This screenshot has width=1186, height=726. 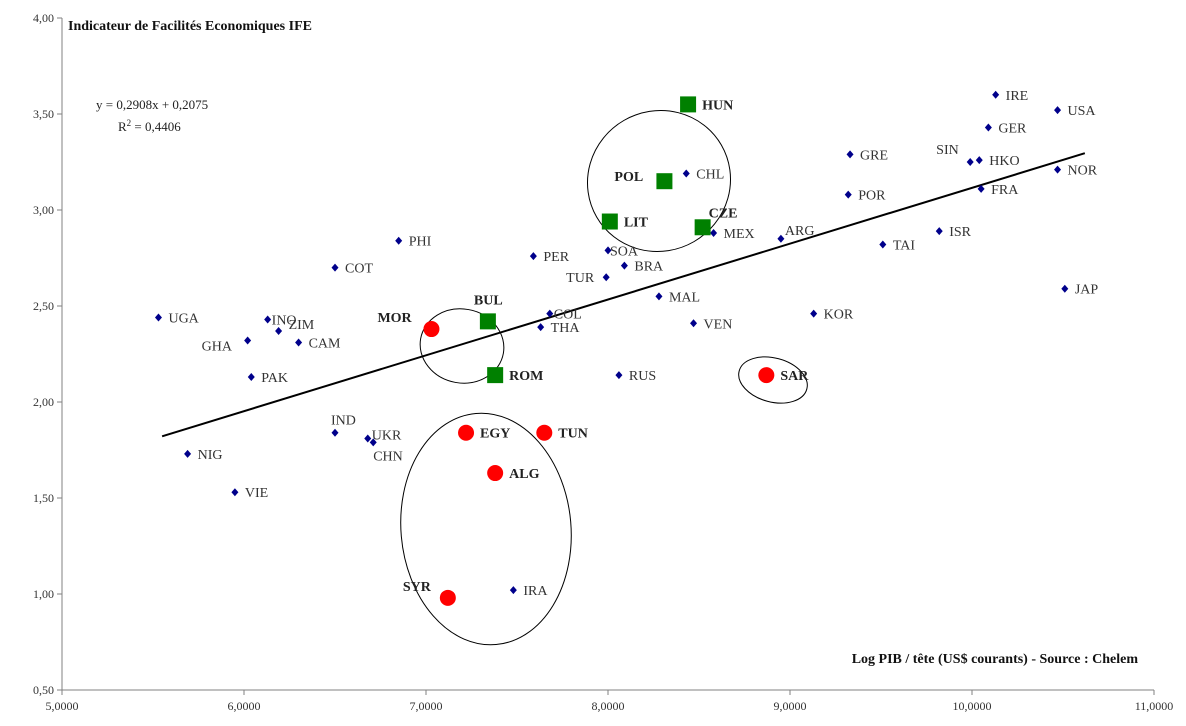 What do you see at coordinates (766, 375) in the screenshot?
I see `point-sar` at bounding box center [766, 375].